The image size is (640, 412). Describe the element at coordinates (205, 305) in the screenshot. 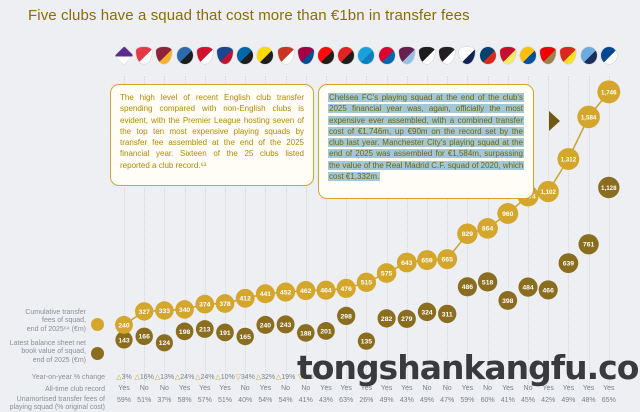

I see `svg-text: 374` at that location.